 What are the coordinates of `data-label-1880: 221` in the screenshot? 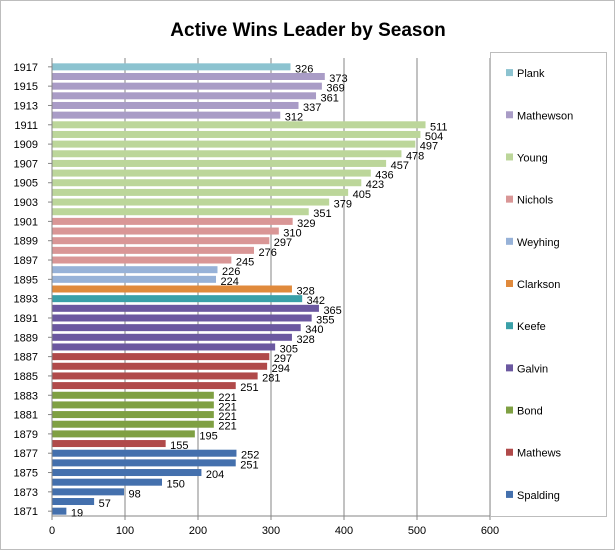 It's located at (227, 427).